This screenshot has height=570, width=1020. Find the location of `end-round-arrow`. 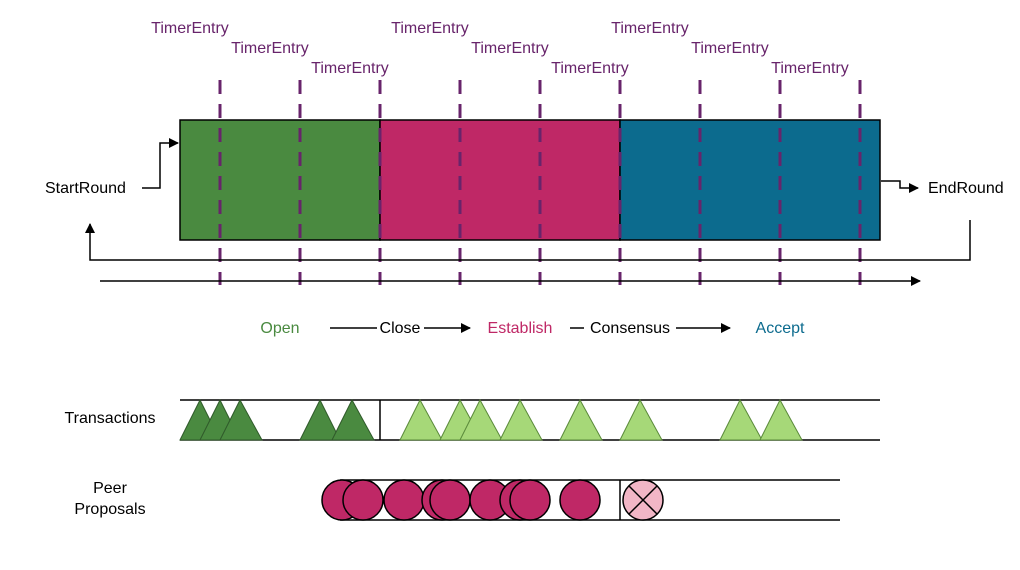

end-round-arrow is located at coordinates (900, 186).